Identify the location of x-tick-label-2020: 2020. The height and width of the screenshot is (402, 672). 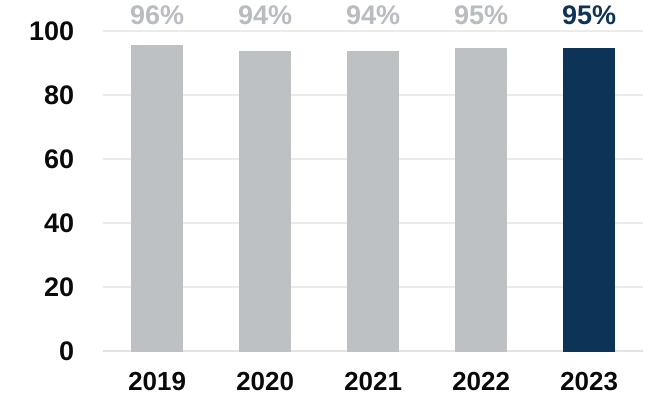
(265, 381).